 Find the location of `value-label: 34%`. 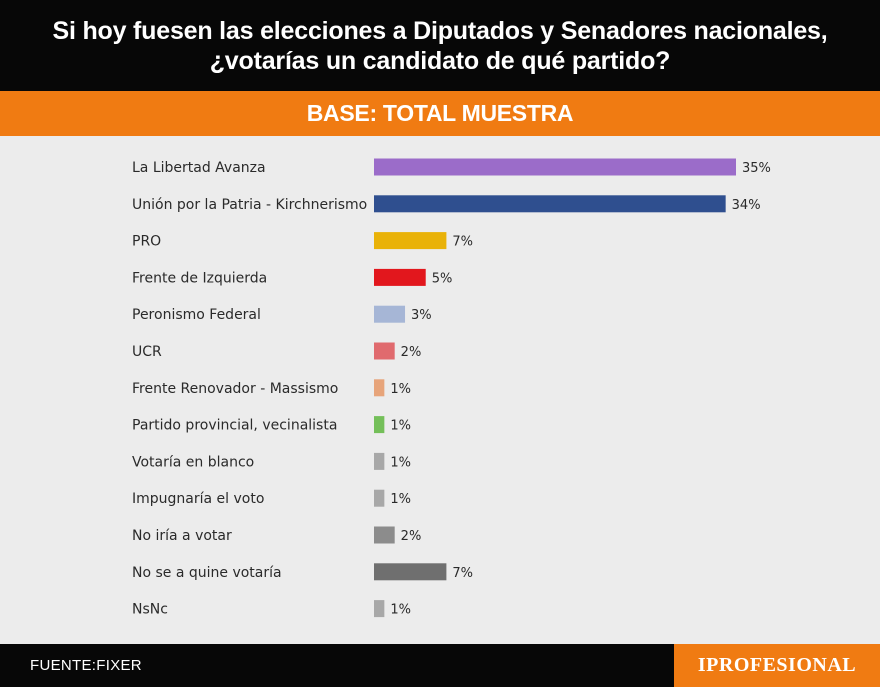

value-label: 34% is located at coordinates (746, 205).